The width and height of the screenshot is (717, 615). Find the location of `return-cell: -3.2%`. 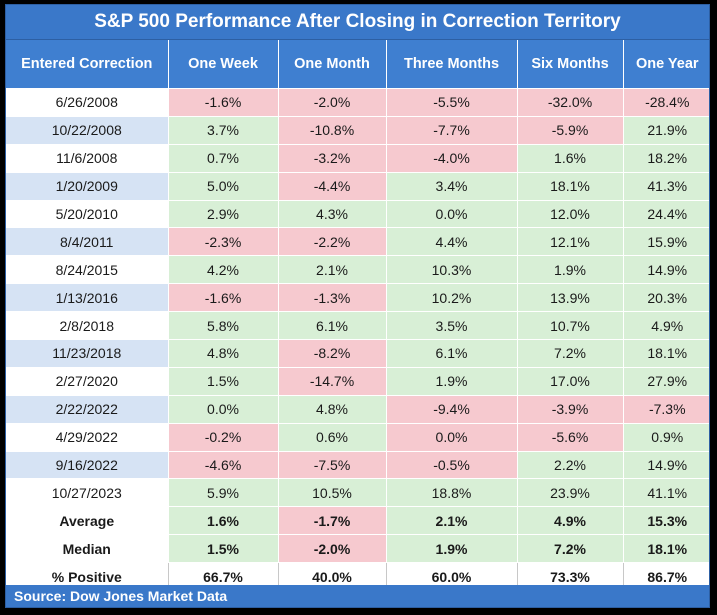

return-cell: -3.2% is located at coordinates (332, 158).